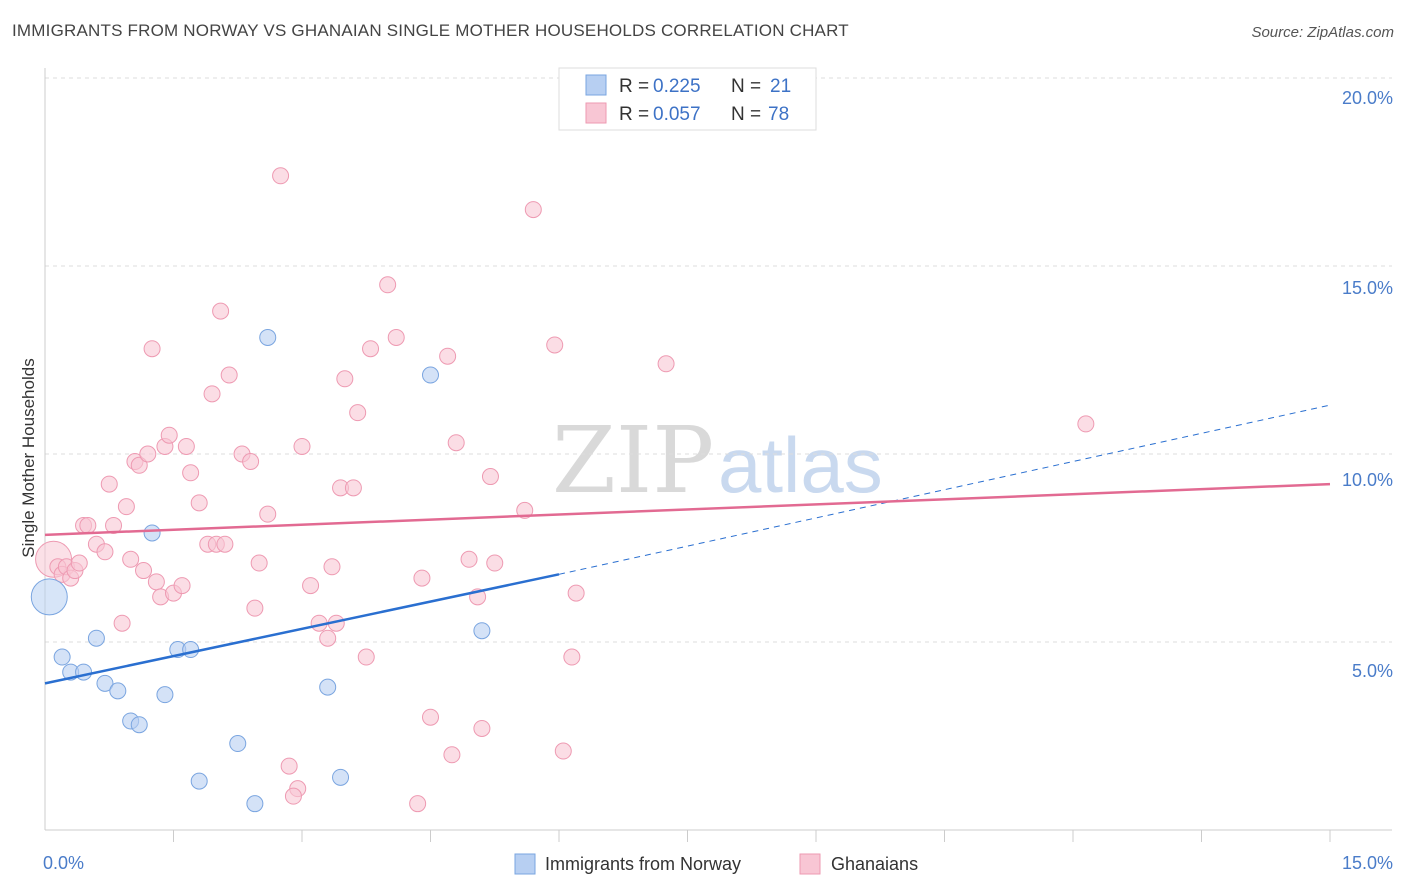  Describe the element at coordinates (800, 465) in the screenshot. I see `watermark-atlas: atlas` at that location.